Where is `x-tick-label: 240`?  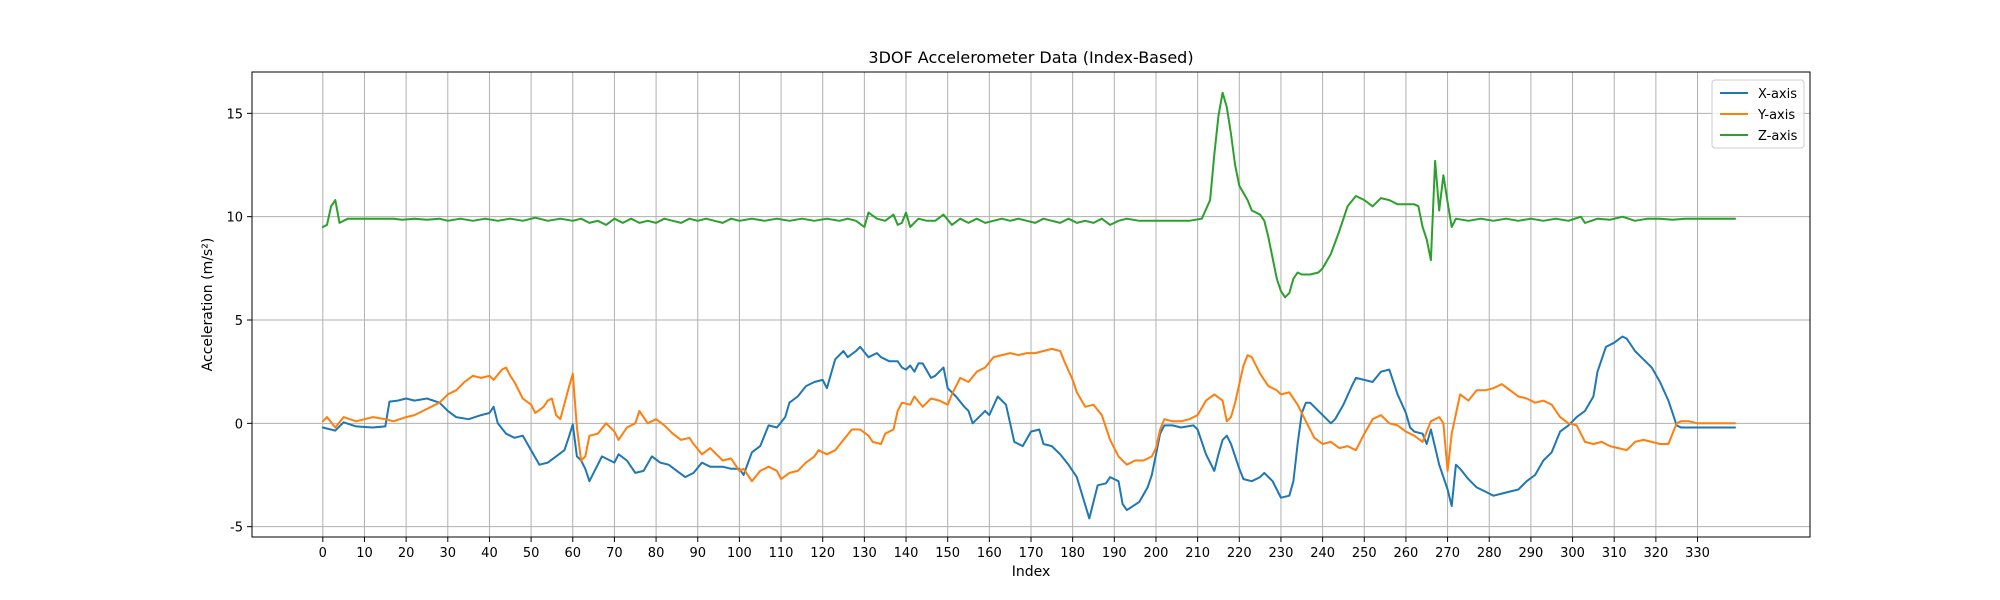
x-tick-label: 240 is located at coordinates (1322, 553).